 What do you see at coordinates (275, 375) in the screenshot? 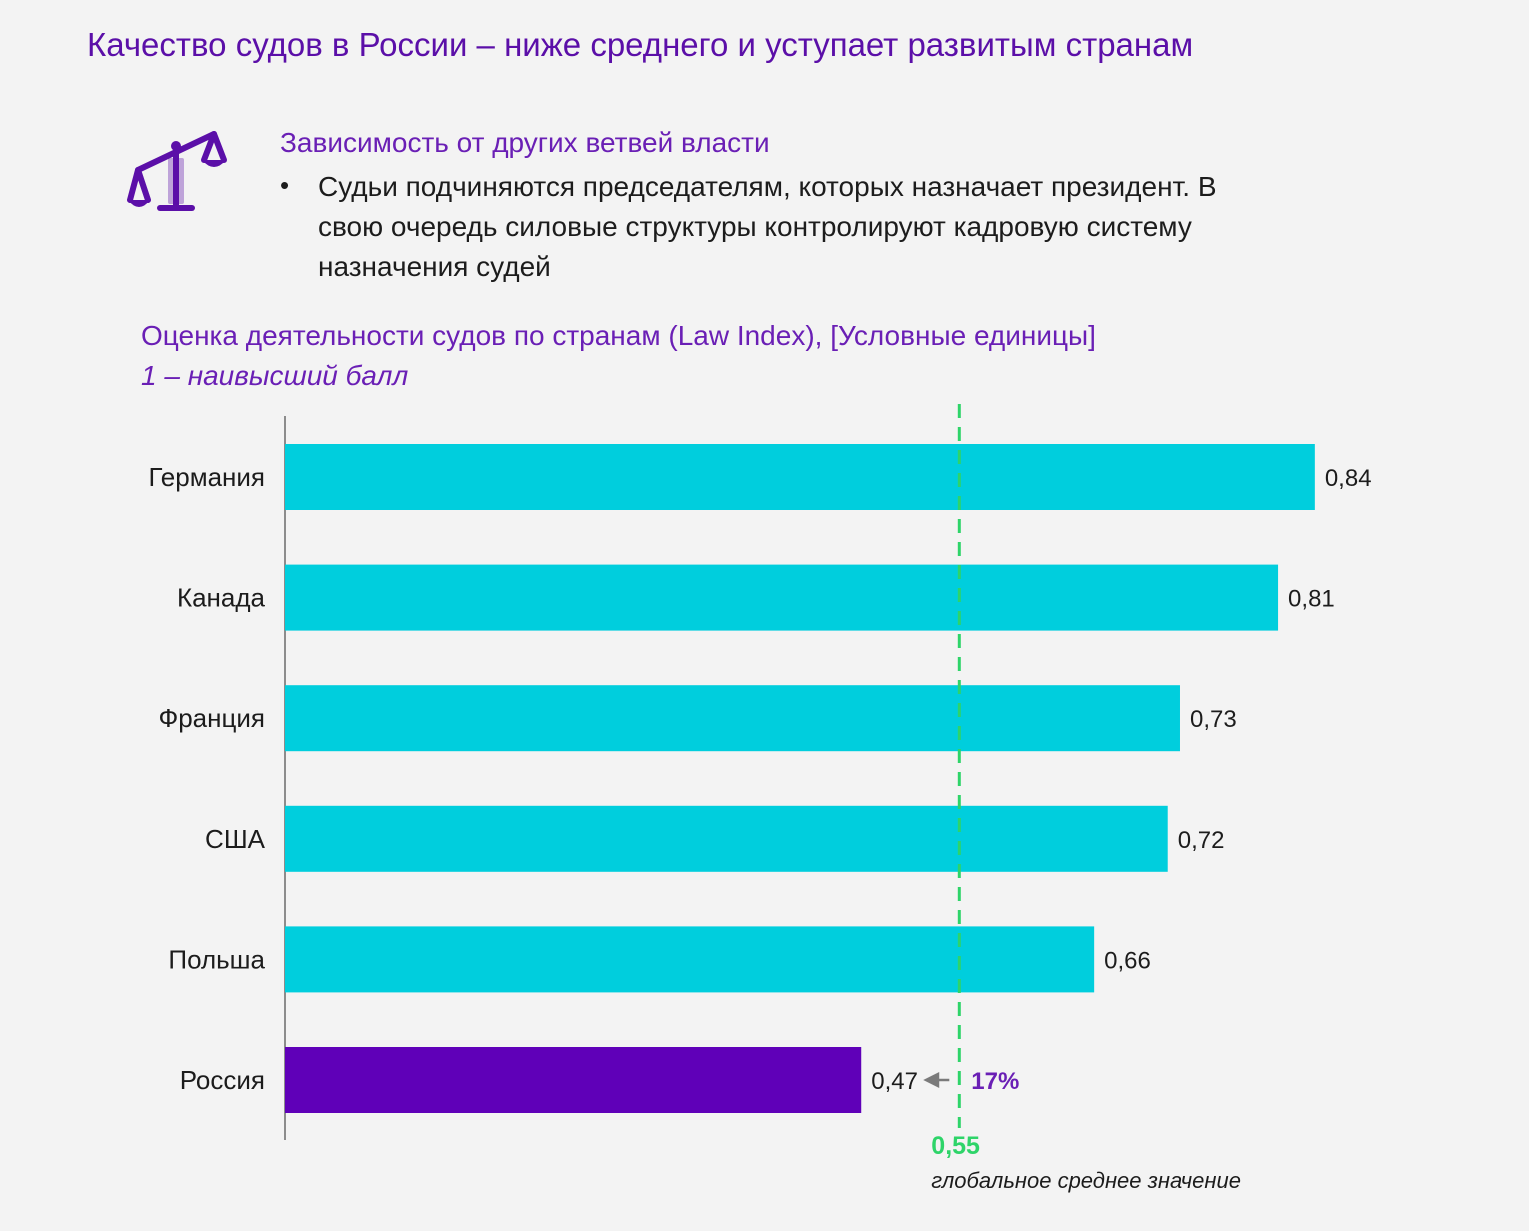
I see `chart-subtitle: 1 – наивысший балл` at bounding box center [275, 375].